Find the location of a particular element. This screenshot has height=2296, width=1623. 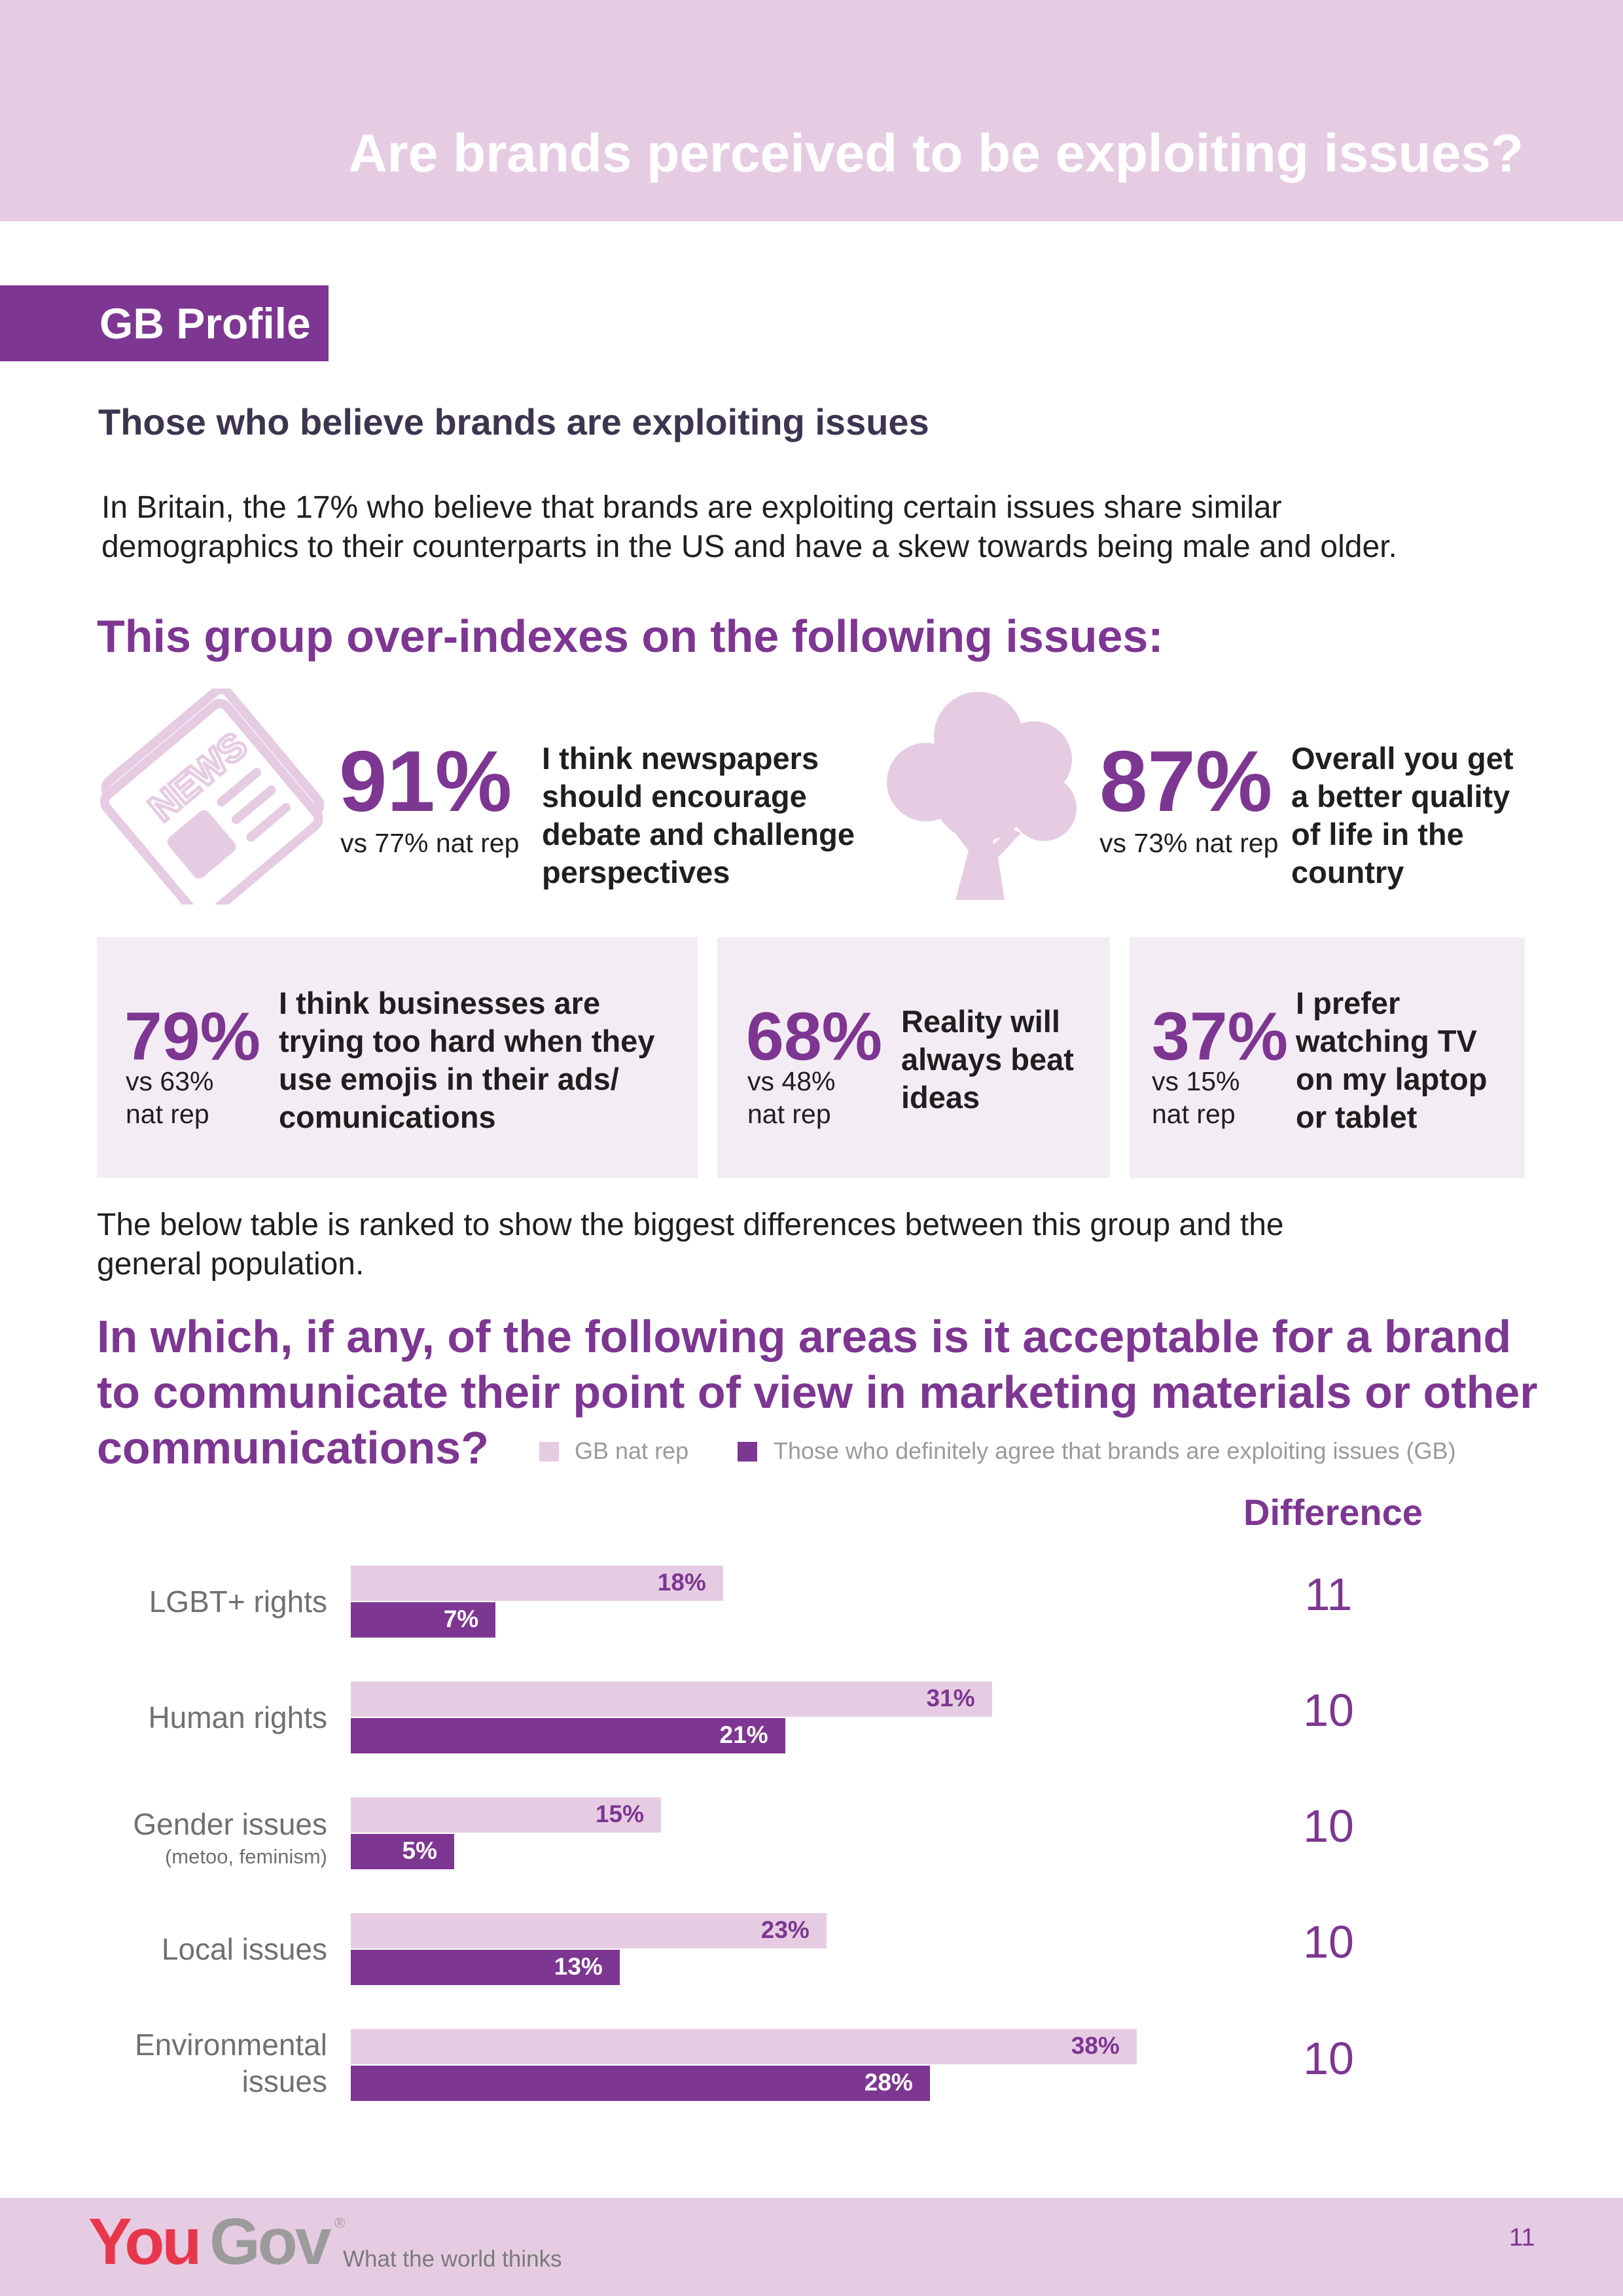

yougov-logo-gov: Gov is located at coordinates (270, 2241).